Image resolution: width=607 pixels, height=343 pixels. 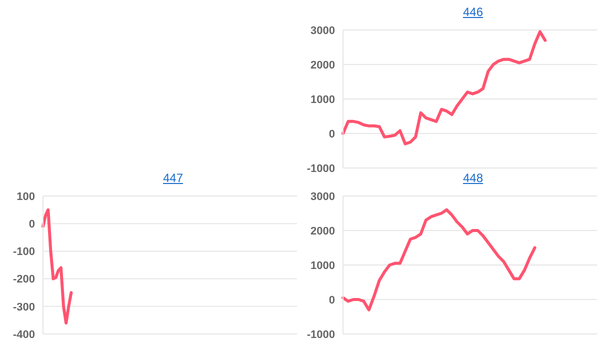 I want to click on chart-title: 448, so click(x=473, y=178).